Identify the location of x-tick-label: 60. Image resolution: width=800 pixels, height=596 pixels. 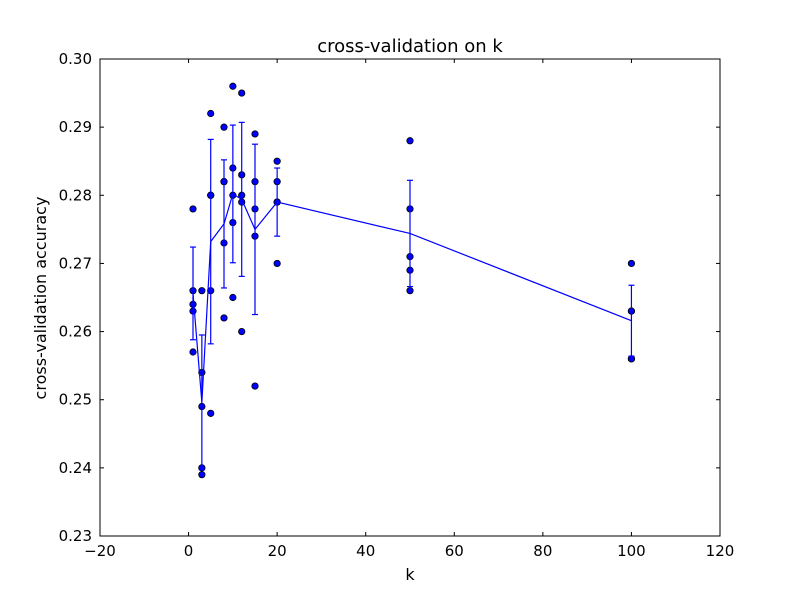
(454, 551).